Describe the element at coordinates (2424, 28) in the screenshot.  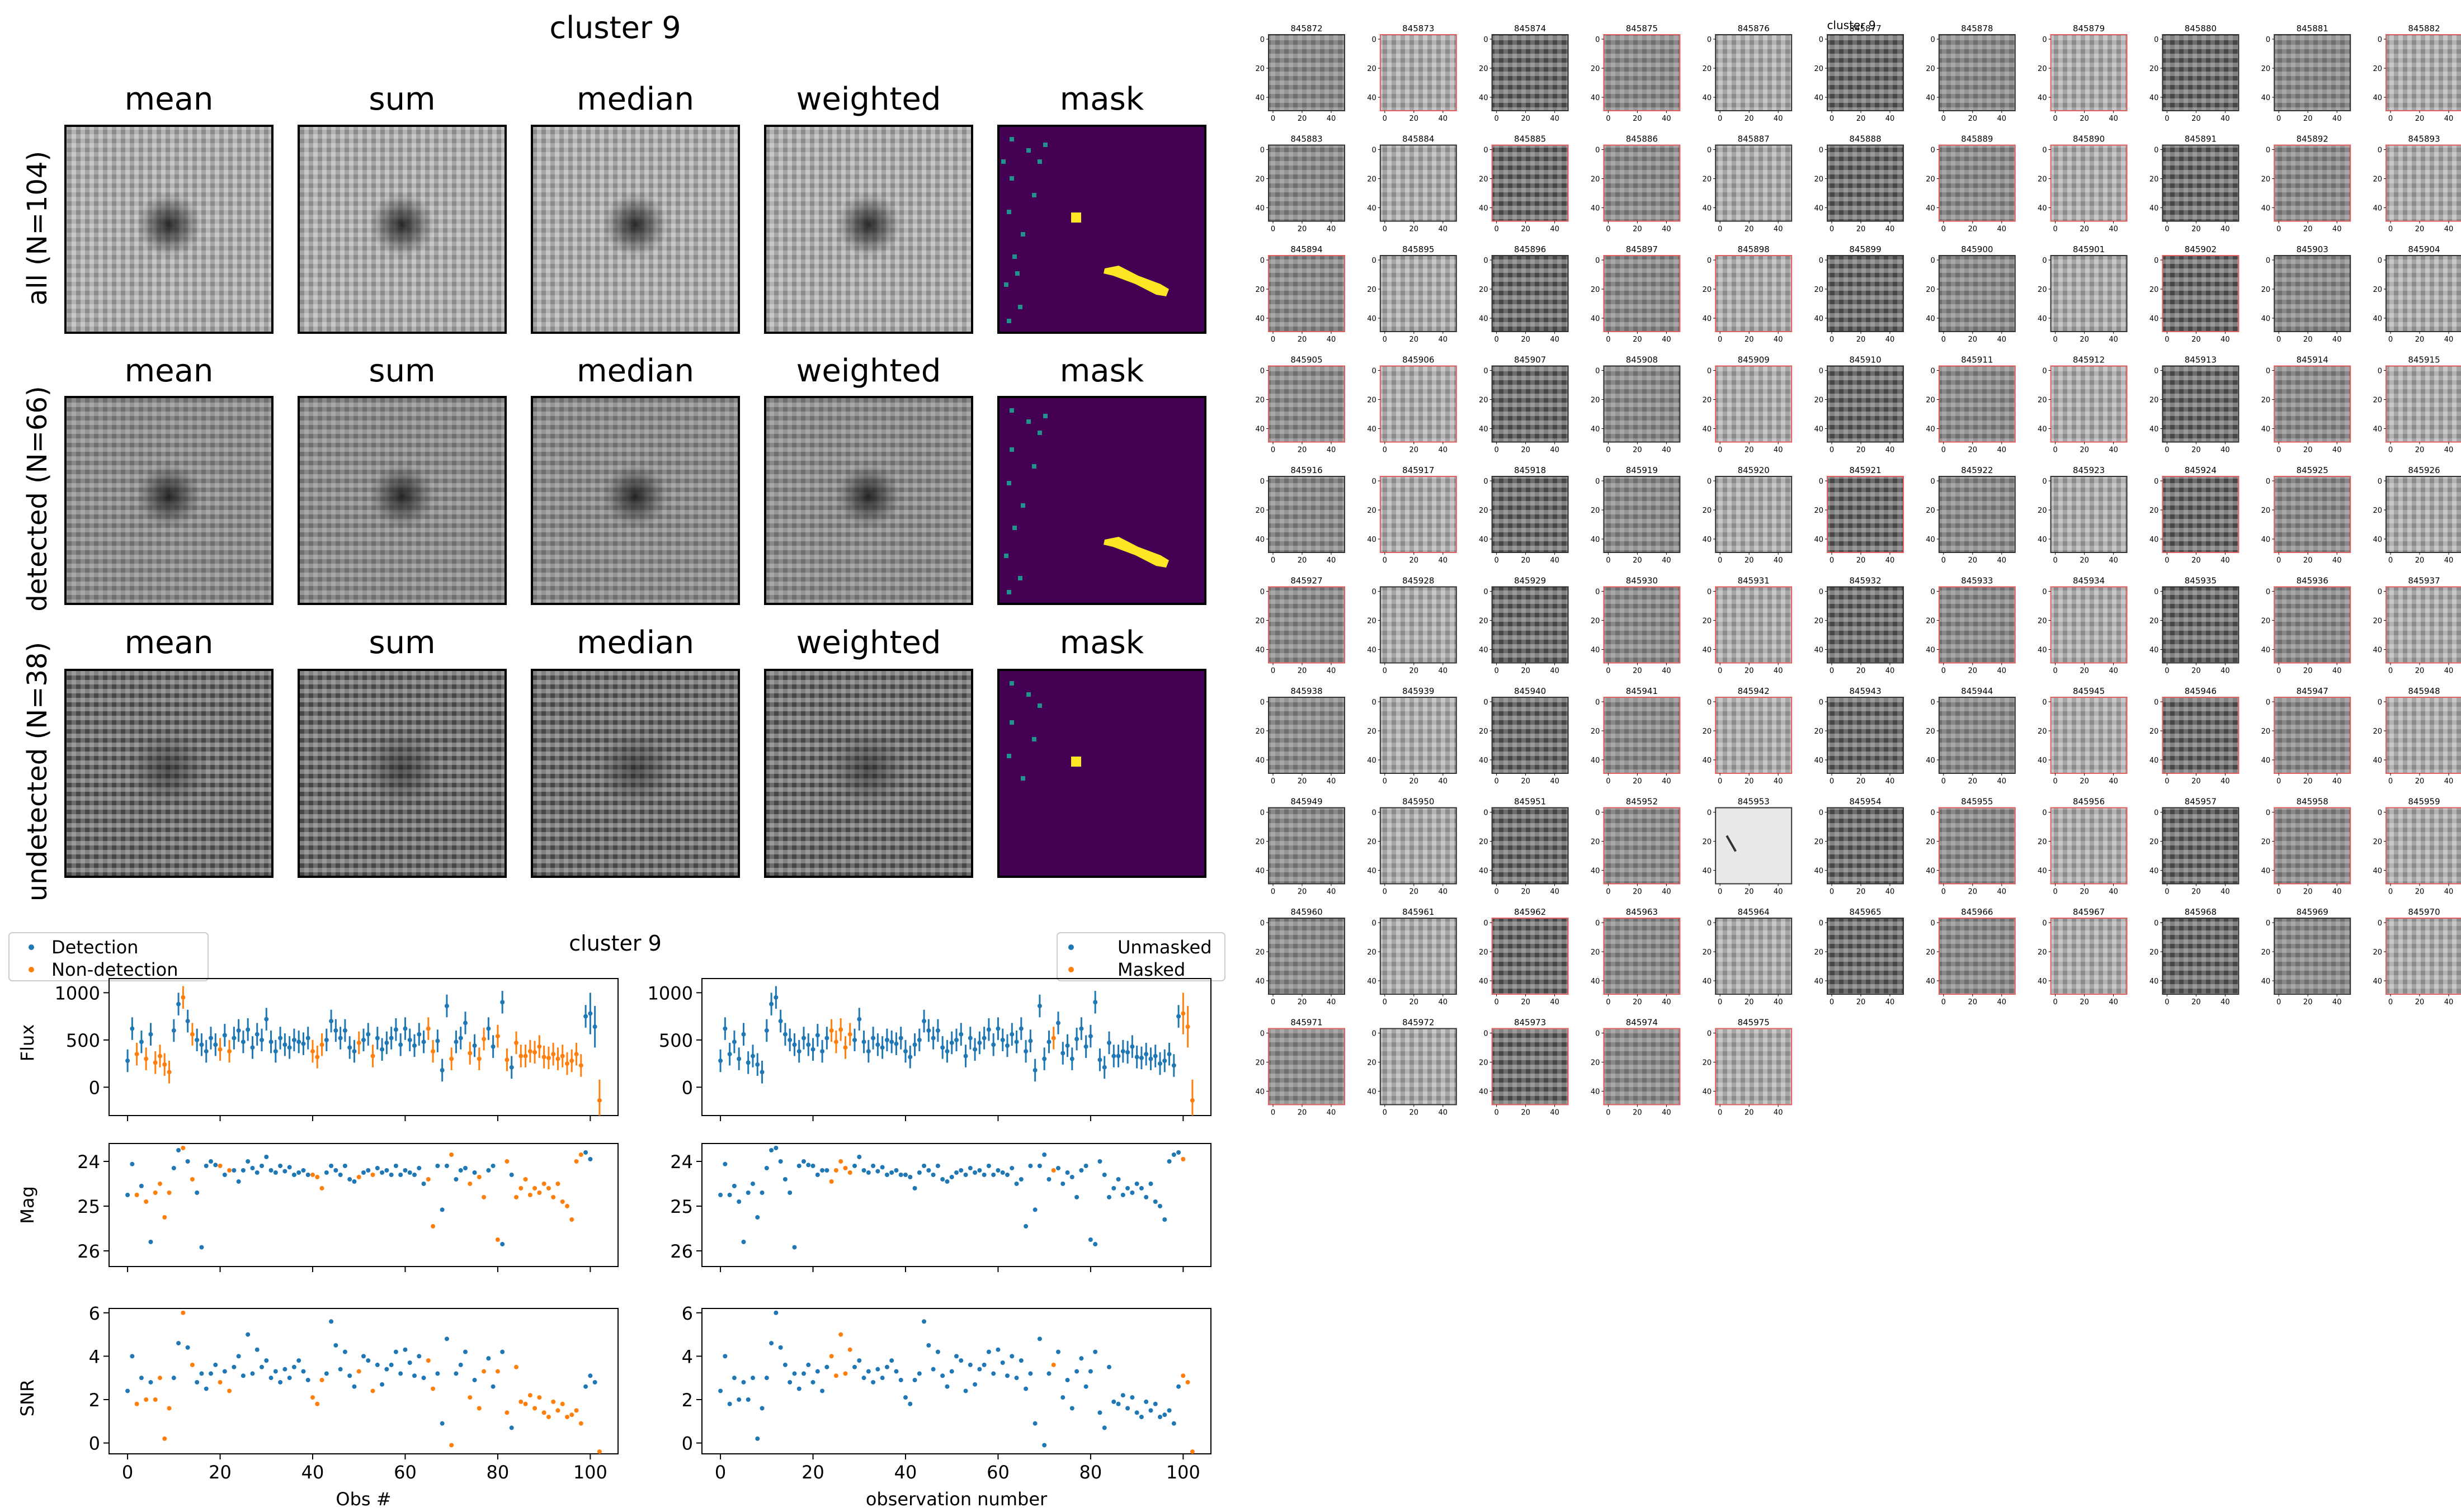
I see `cutout-id: 845882` at that location.